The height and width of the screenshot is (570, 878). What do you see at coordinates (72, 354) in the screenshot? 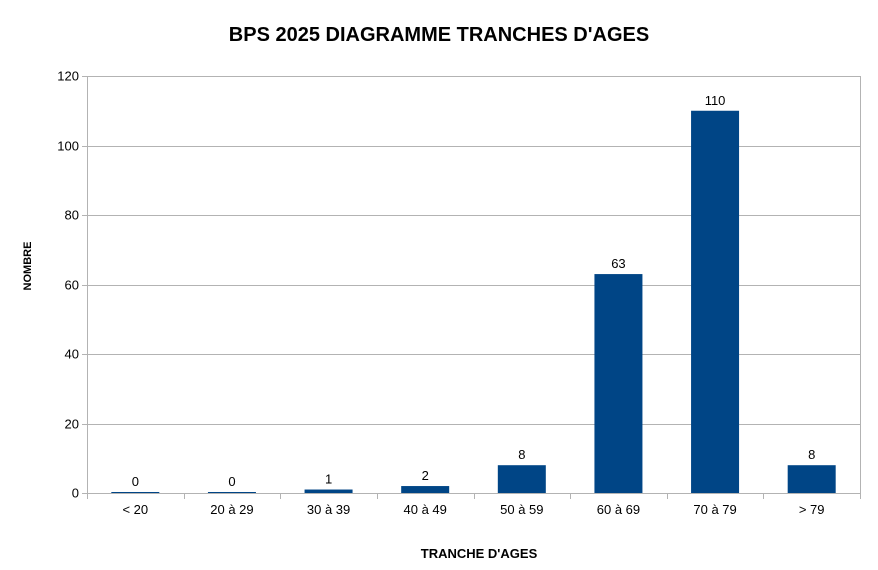
I see `y-tick-label: 40` at bounding box center [72, 354].